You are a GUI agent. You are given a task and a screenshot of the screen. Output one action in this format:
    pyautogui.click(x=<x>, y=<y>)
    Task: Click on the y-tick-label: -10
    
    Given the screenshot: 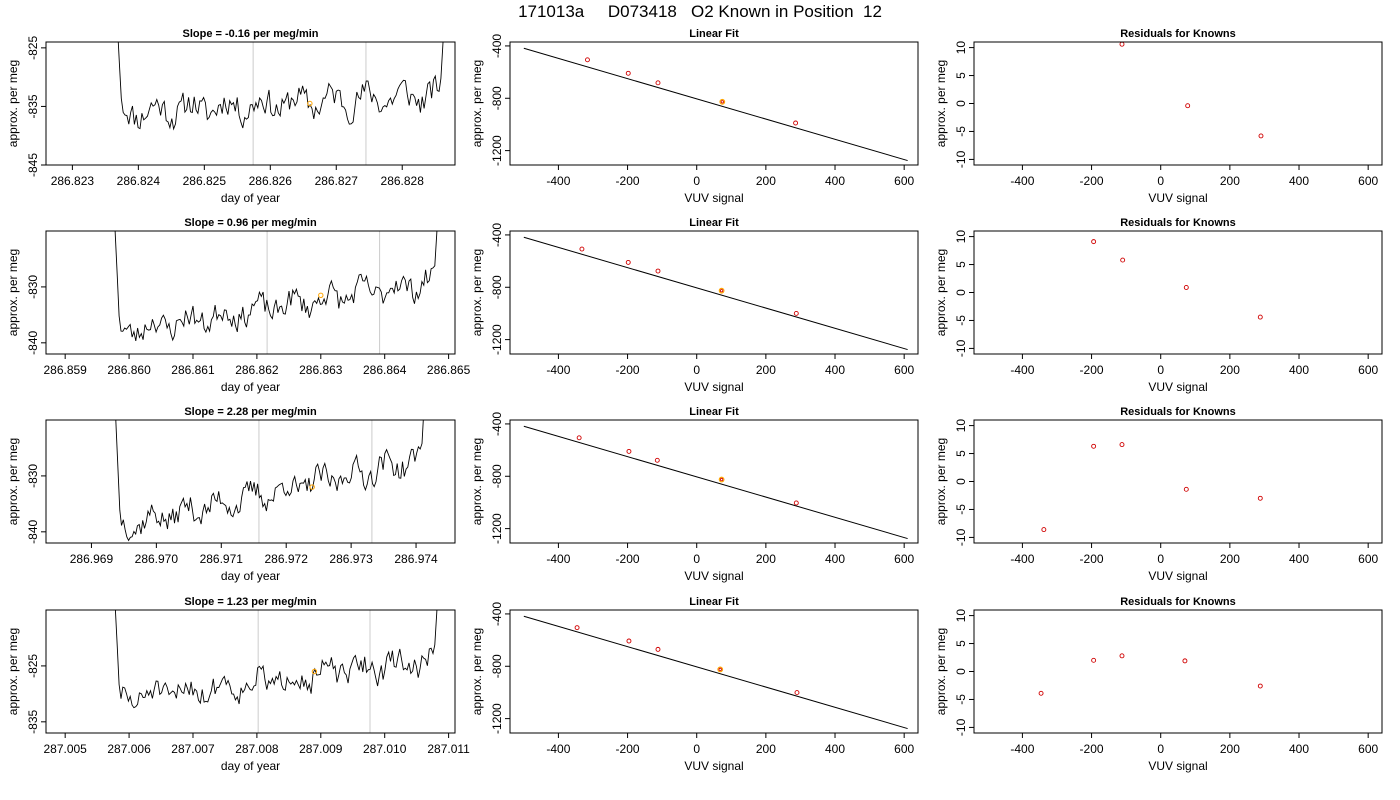 What is the action you would take?
    pyautogui.click(x=961, y=727)
    